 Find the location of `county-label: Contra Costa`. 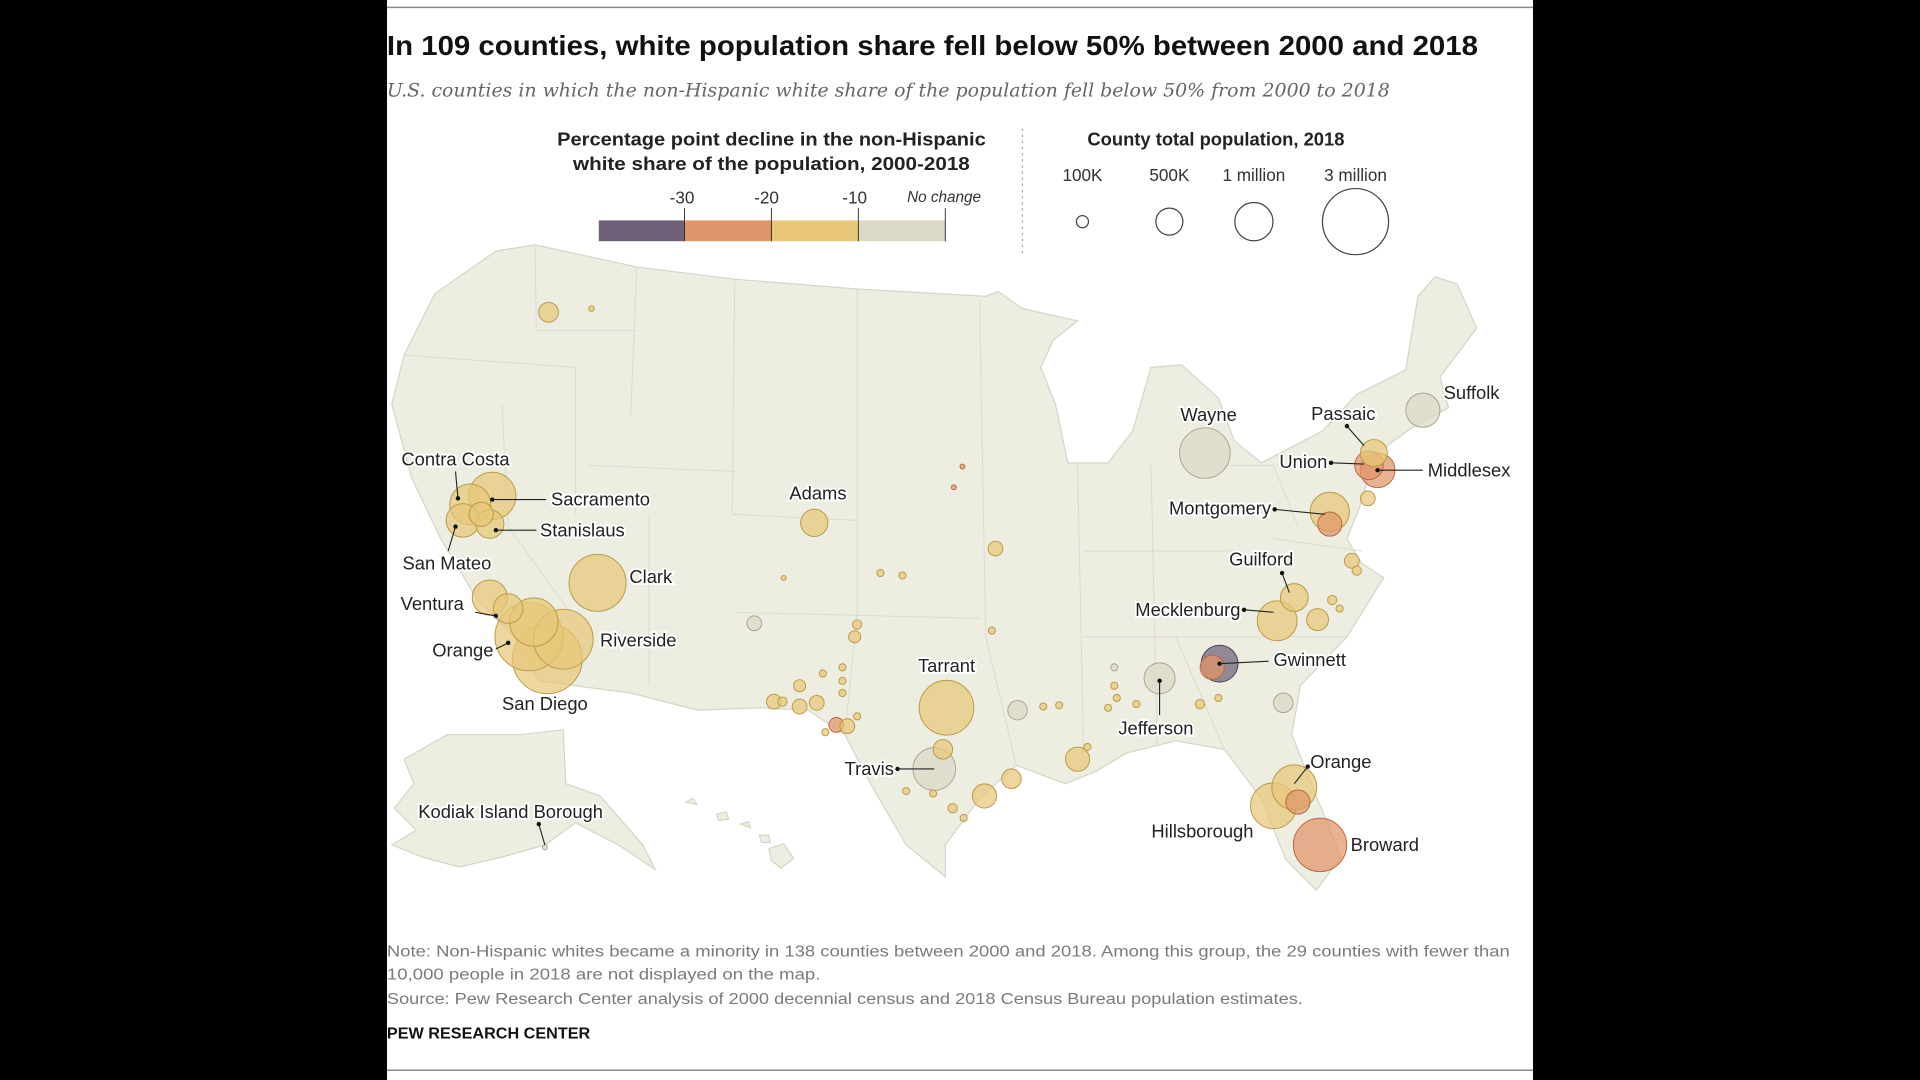

county-label: Contra Costa is located at coordinates (455, 458).